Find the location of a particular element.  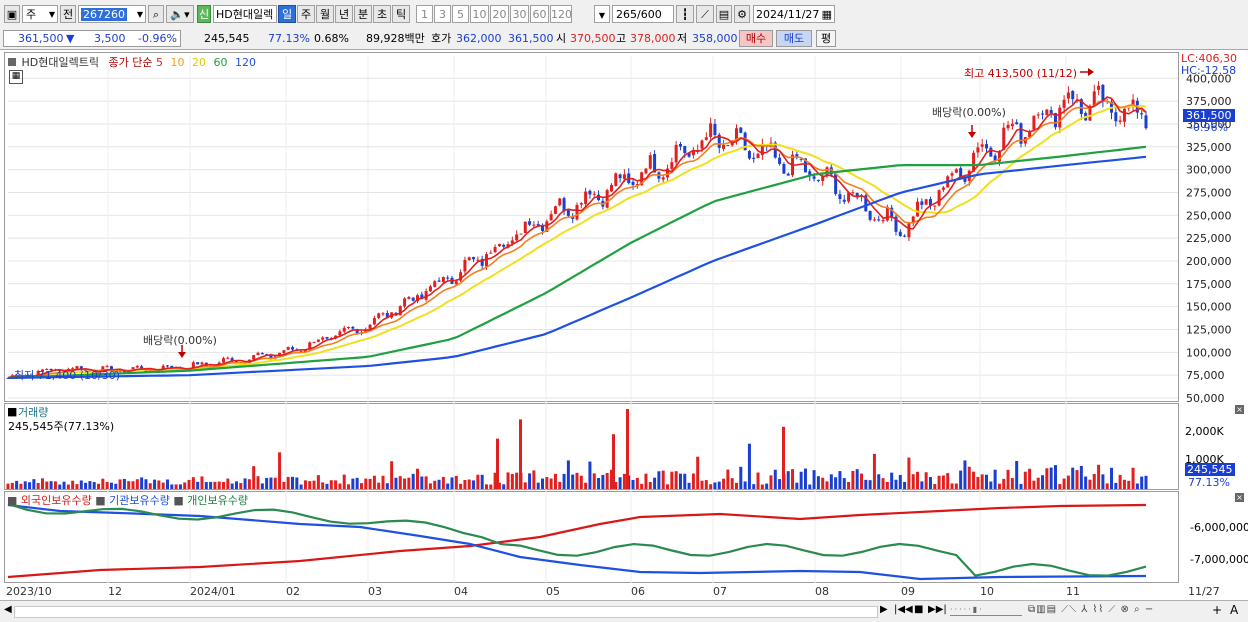

save-icon: ▤ is located at coordinates (724, 14).